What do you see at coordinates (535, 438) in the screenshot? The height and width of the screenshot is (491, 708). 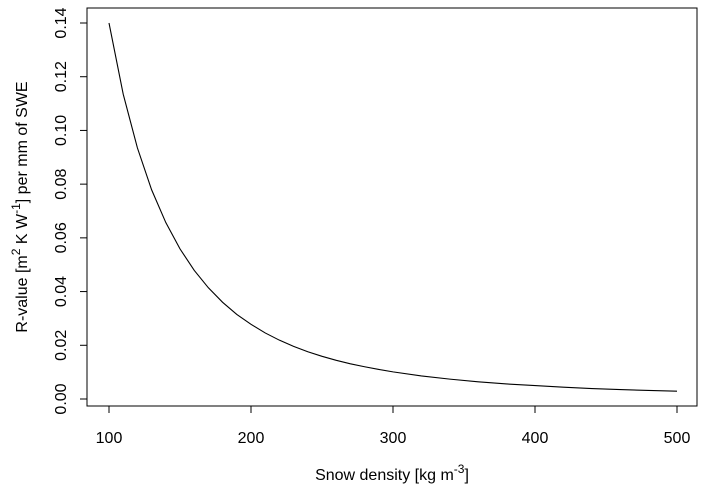 I see `x-tick-label: 400` at bounding box center [535, 438].